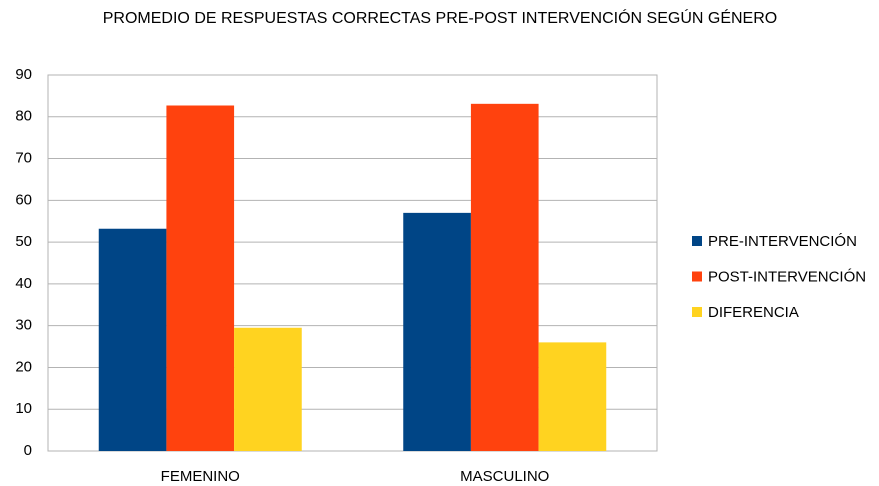 Image resolution: width=879 pixels, height=486 pixels. What do you see at coordinates (23, 241) in the screenshot?
I see `y-tick-label: 50` at bounding box center [23, 241].